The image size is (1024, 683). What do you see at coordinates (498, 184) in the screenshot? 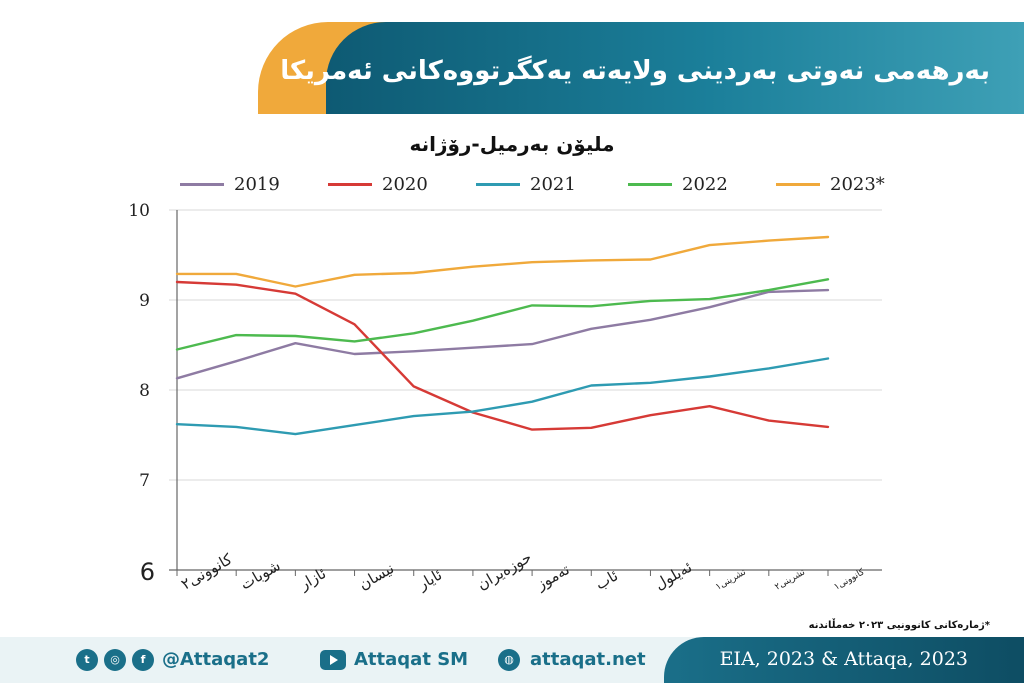
I see `legend-swatch-2021` at bounding box center [498, 184].